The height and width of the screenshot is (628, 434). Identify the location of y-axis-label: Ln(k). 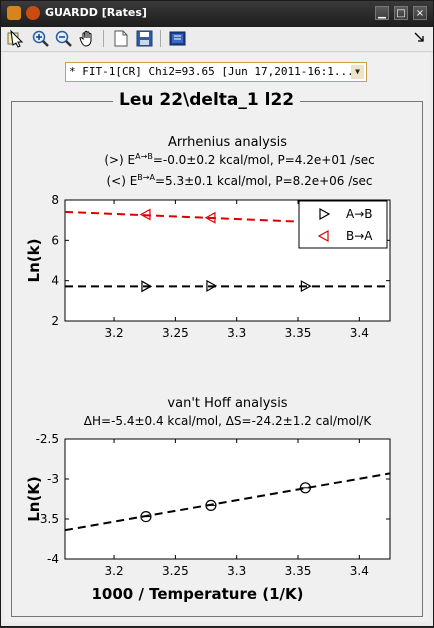
(34, 261).